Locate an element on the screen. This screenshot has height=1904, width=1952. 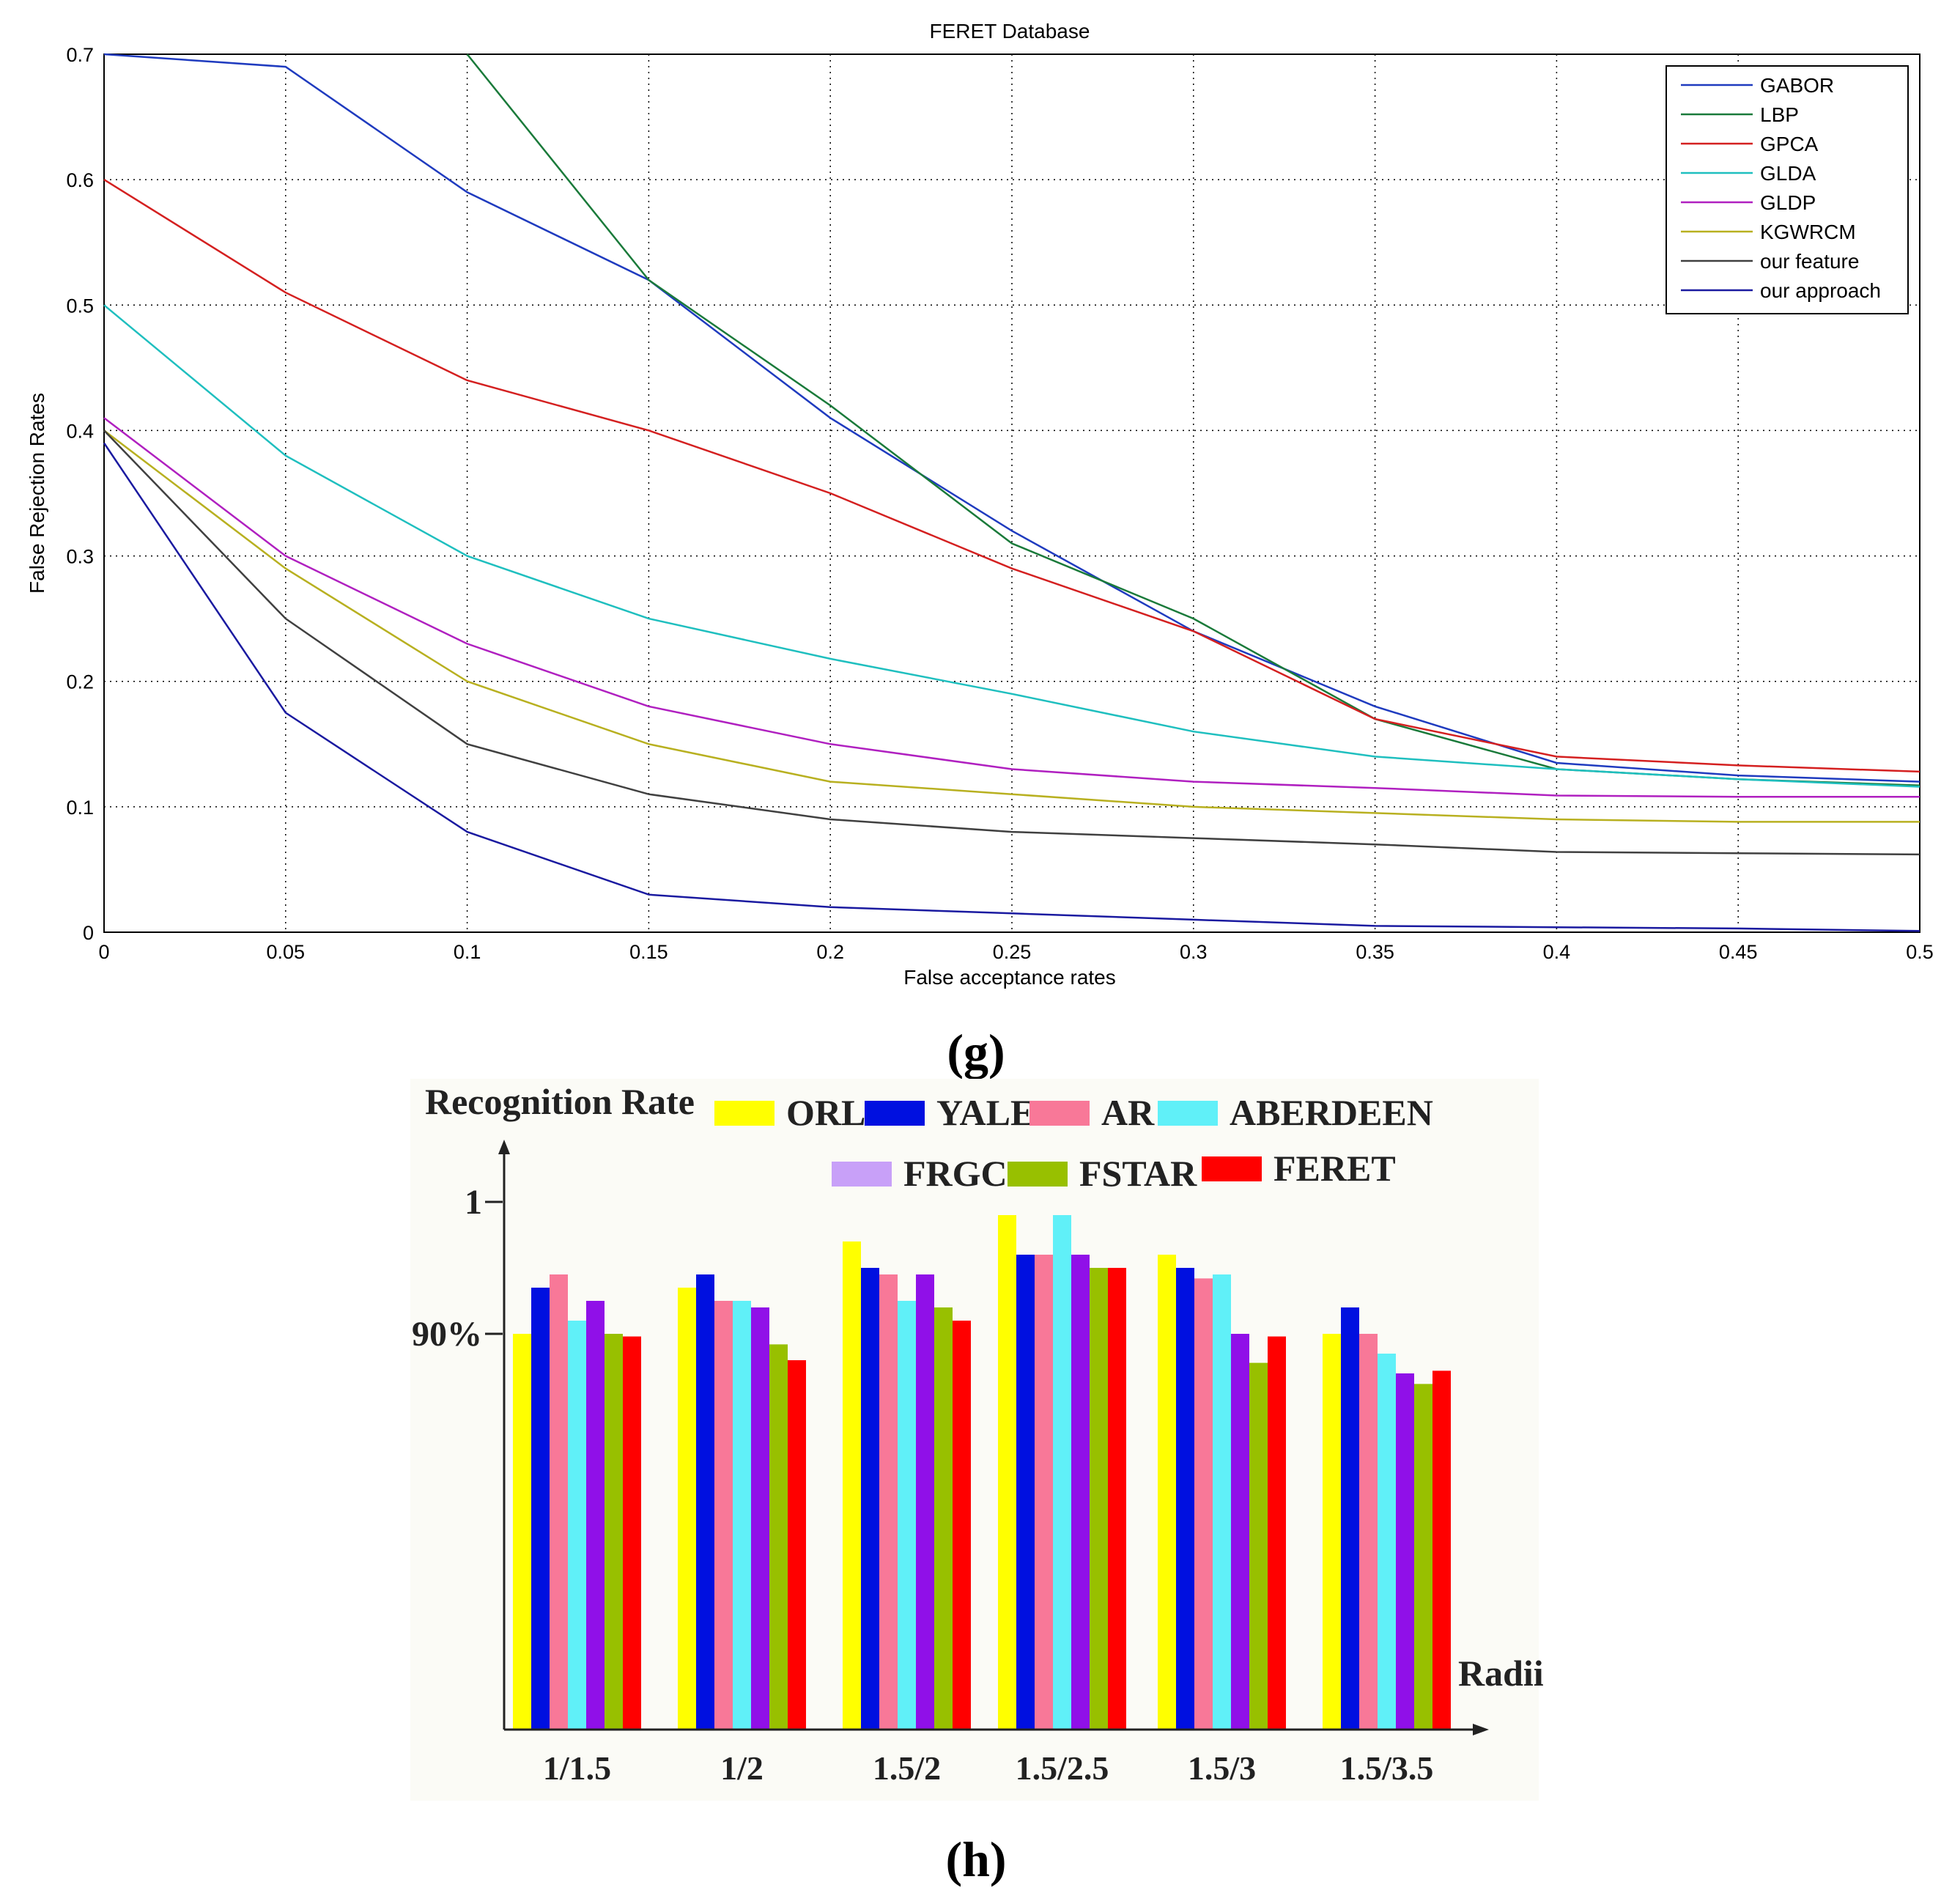
y-tick-label: 0.3 is located at coordinates (80, 557).